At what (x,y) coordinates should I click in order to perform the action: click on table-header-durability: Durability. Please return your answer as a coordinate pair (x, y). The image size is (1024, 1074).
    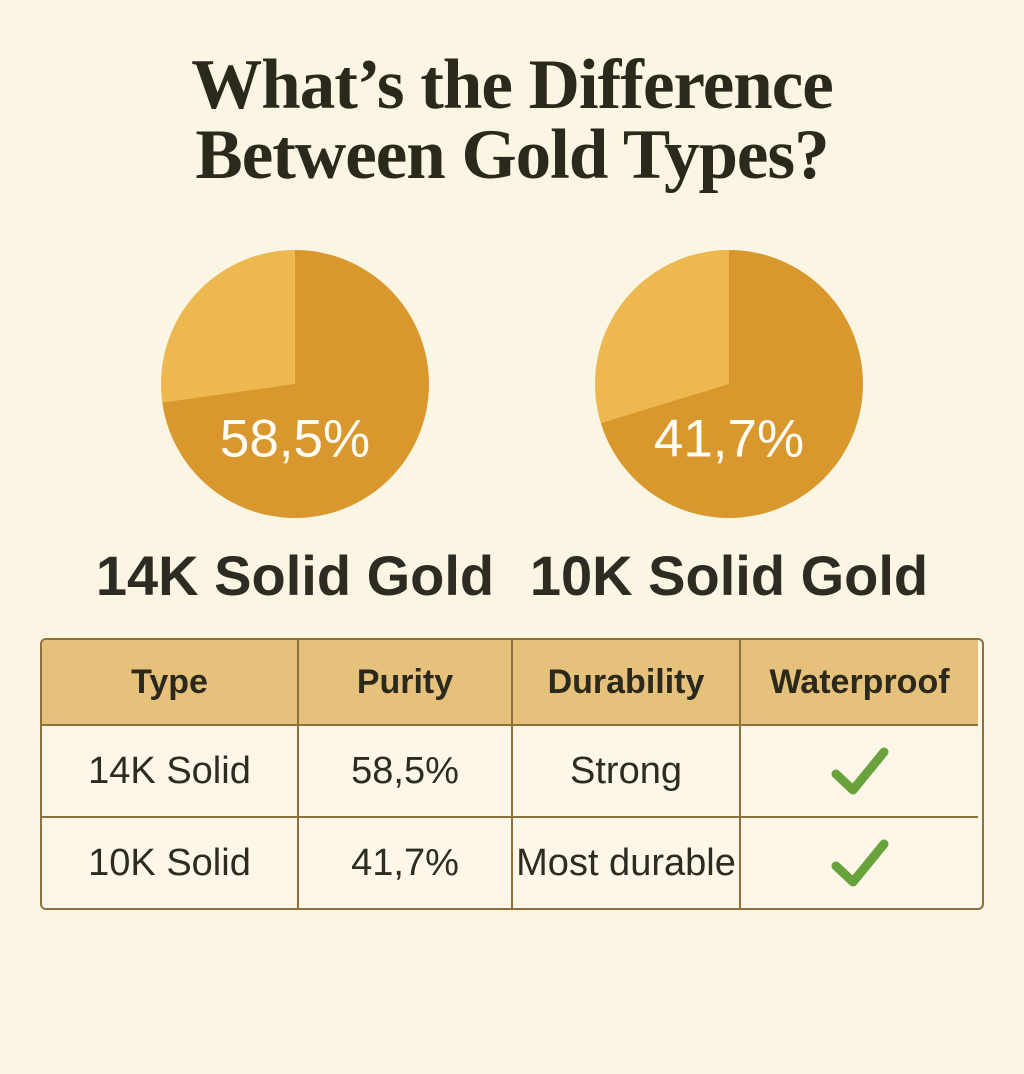
    Looking at the image, I should click on (625, 682).